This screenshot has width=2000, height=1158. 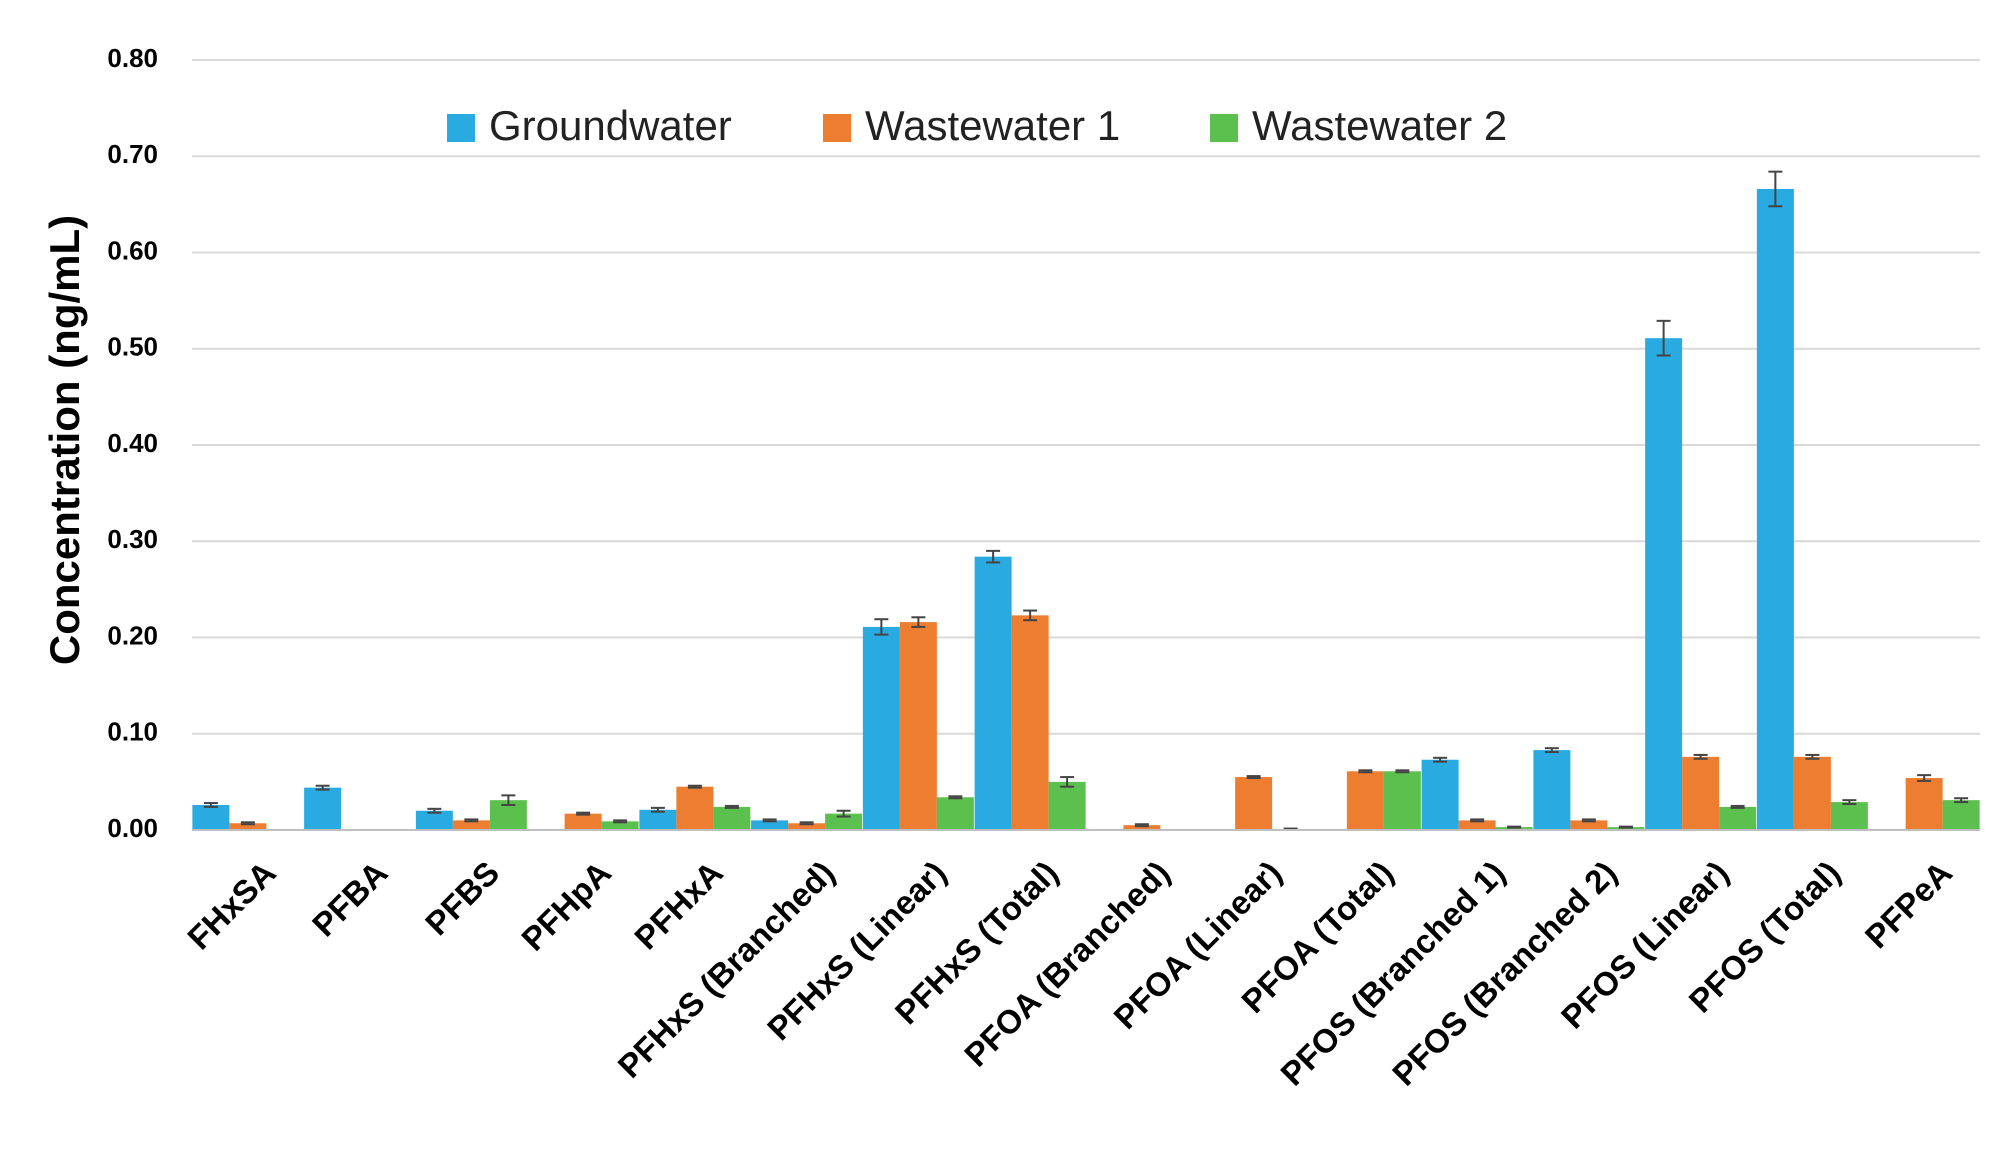 I want to click on legend: Groundwater Wastewater 1 Wastewater 2, so click(x=977, y=125).